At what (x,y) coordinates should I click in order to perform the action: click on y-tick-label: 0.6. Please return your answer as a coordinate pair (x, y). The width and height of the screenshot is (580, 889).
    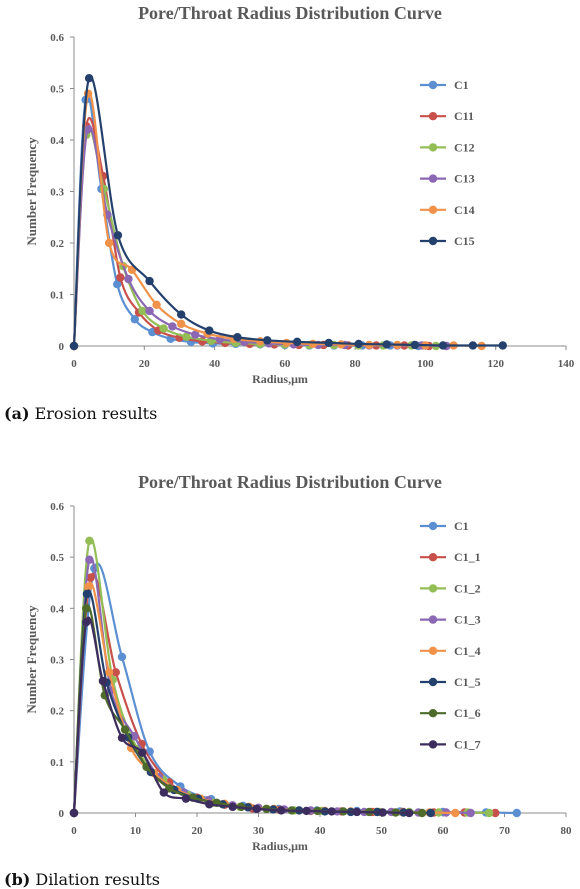
    Looking at the image, I should click on (57, 38).